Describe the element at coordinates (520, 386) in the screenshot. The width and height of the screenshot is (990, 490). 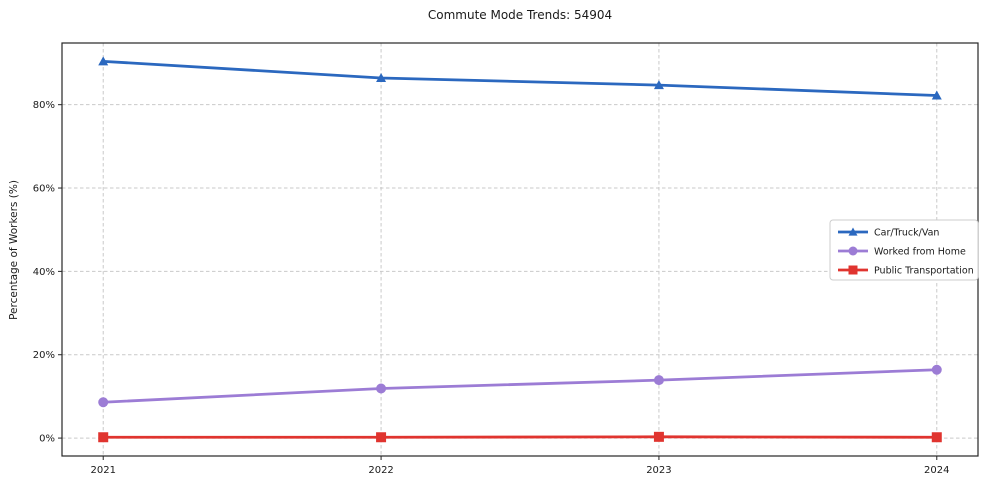
I see `series-worked-from-home` at that location.